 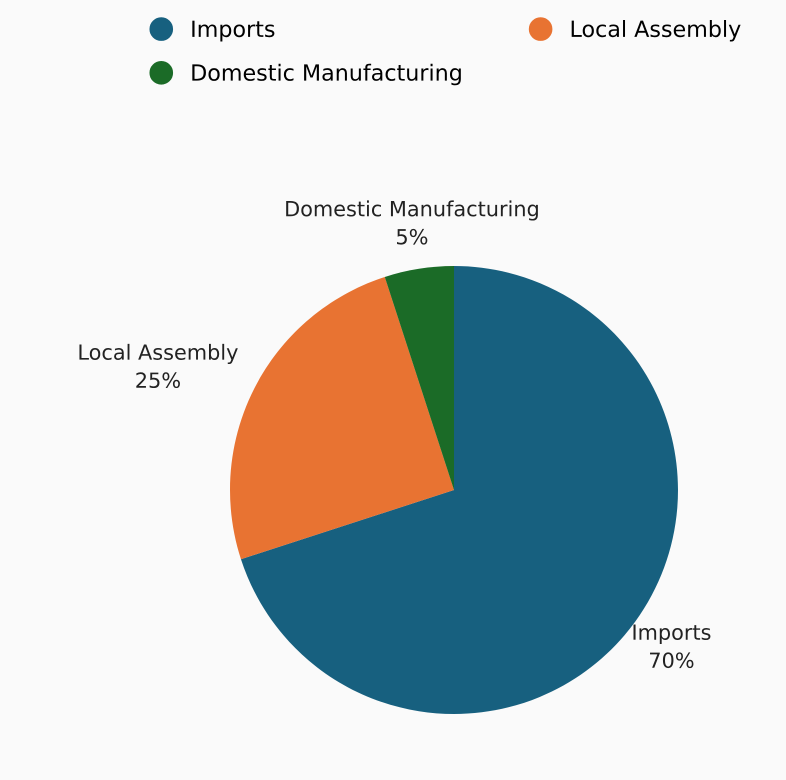 I want to click on legend-label: Local Assembly, so click(x=656, y=31).